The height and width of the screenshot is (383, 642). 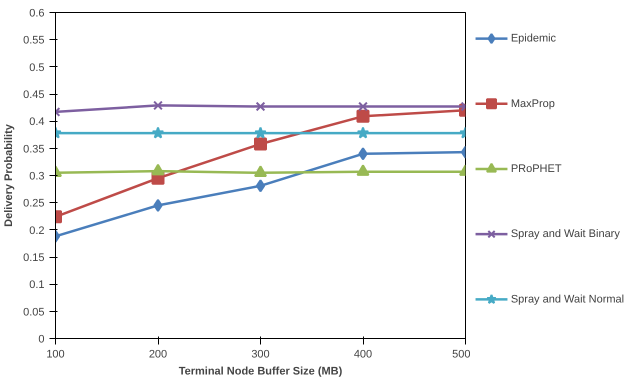 What do you see at coordinates (567, 299) in the screenshot?
I see `legend-label: Spray and Wait Normal` at bounding box center [567, 299].